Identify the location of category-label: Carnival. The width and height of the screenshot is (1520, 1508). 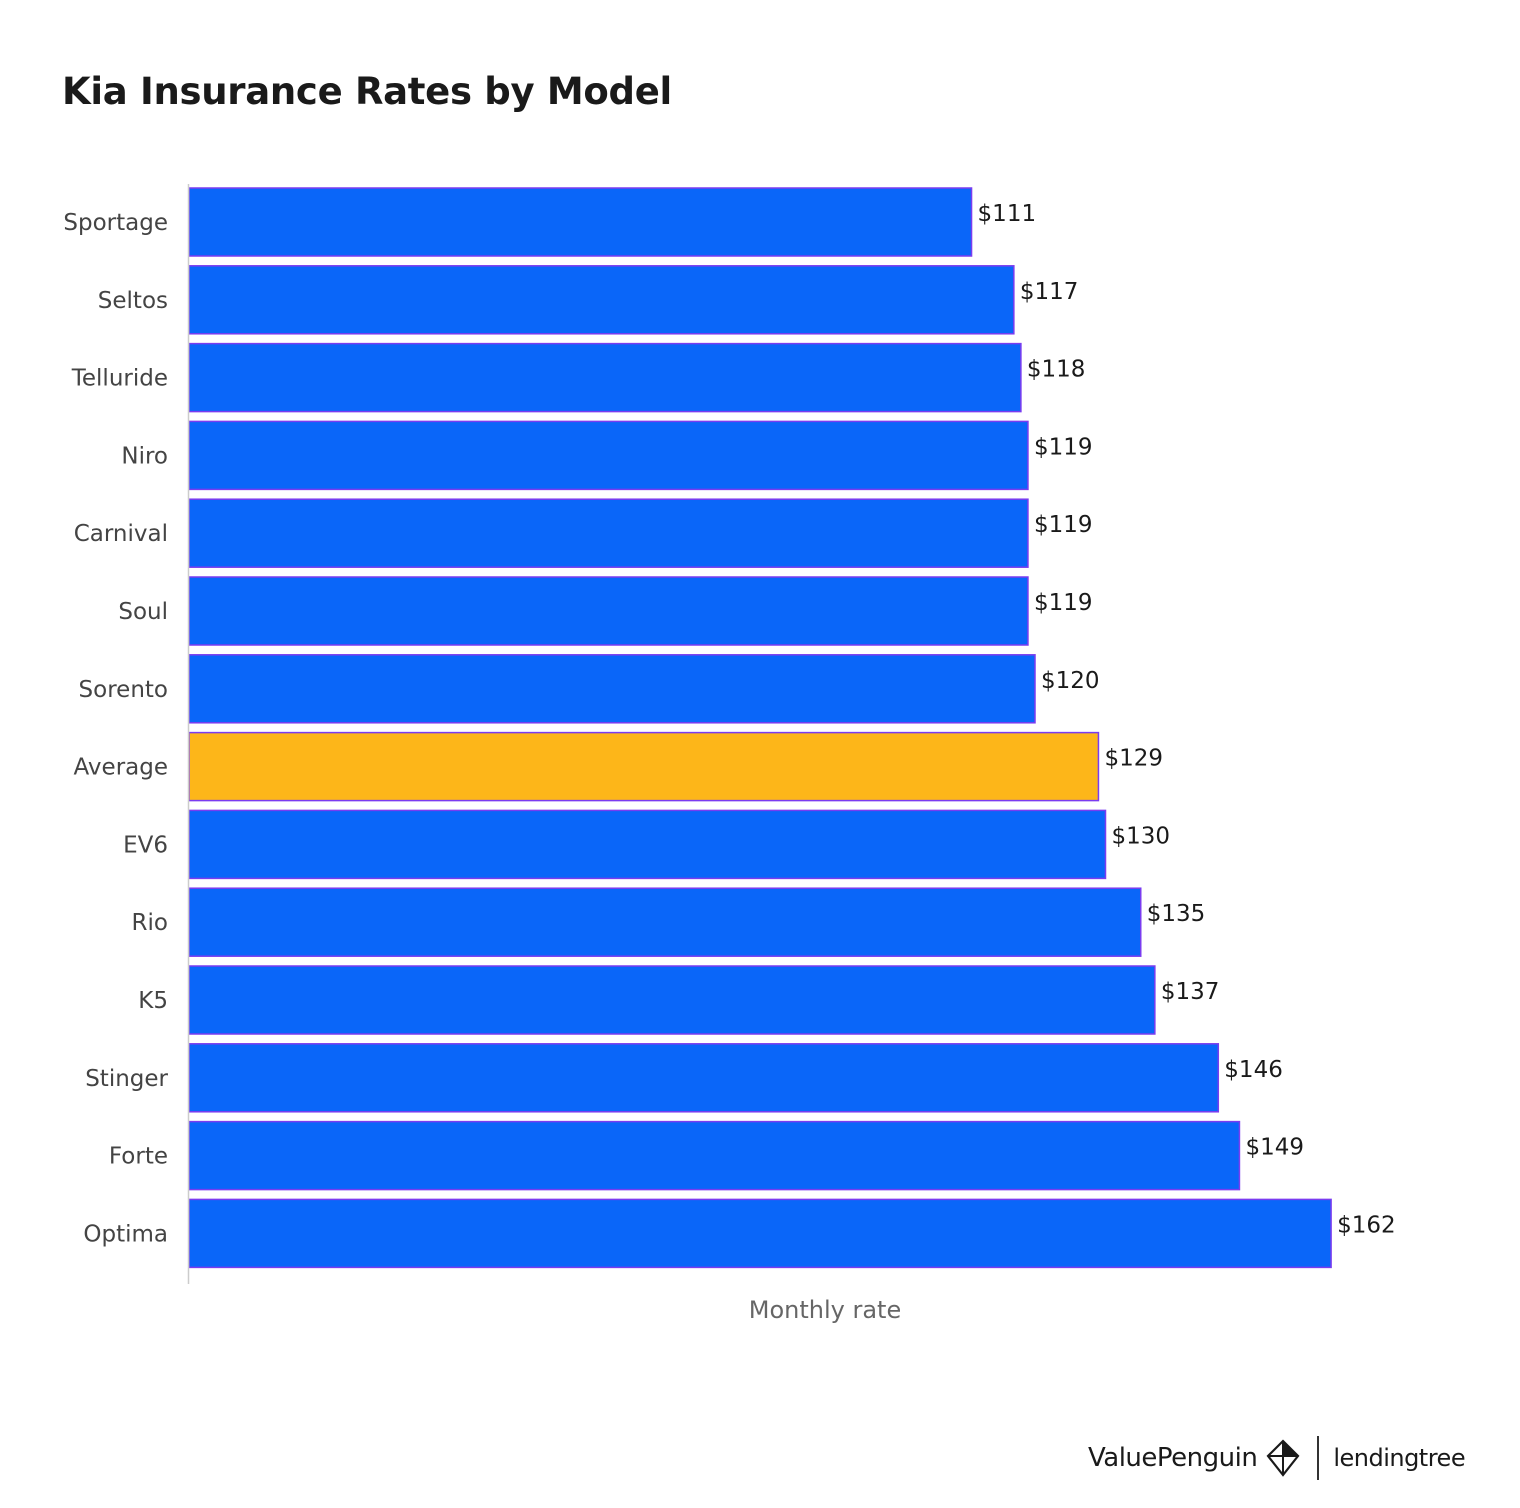
(121, 534).